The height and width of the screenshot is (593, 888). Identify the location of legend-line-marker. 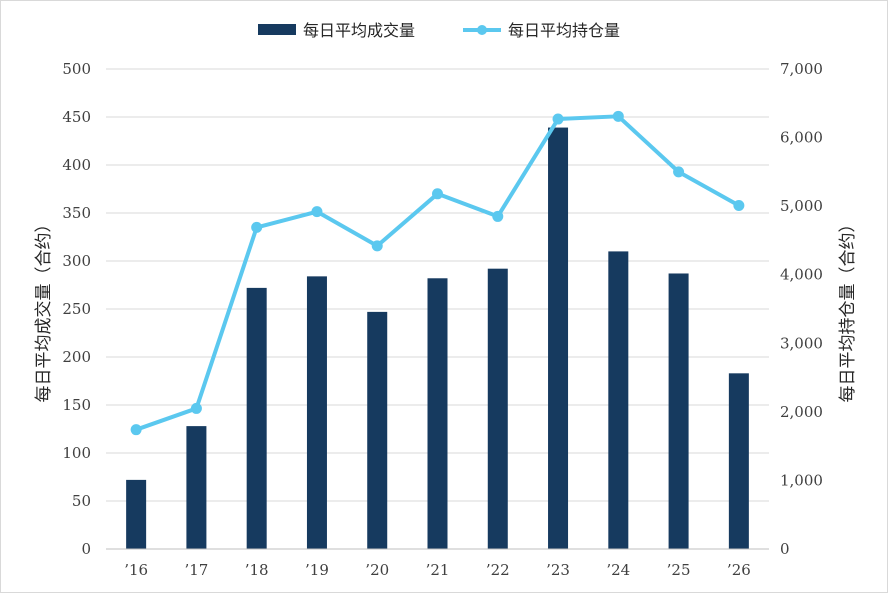
(482, 30).